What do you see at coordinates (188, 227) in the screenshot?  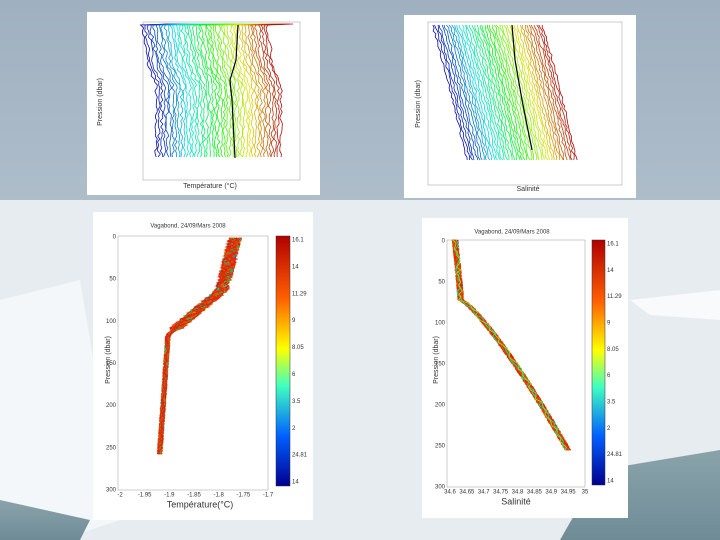 I see `chart-title: Vagabond, 24/09/Mars 2008` at bounding box center [188, 227].